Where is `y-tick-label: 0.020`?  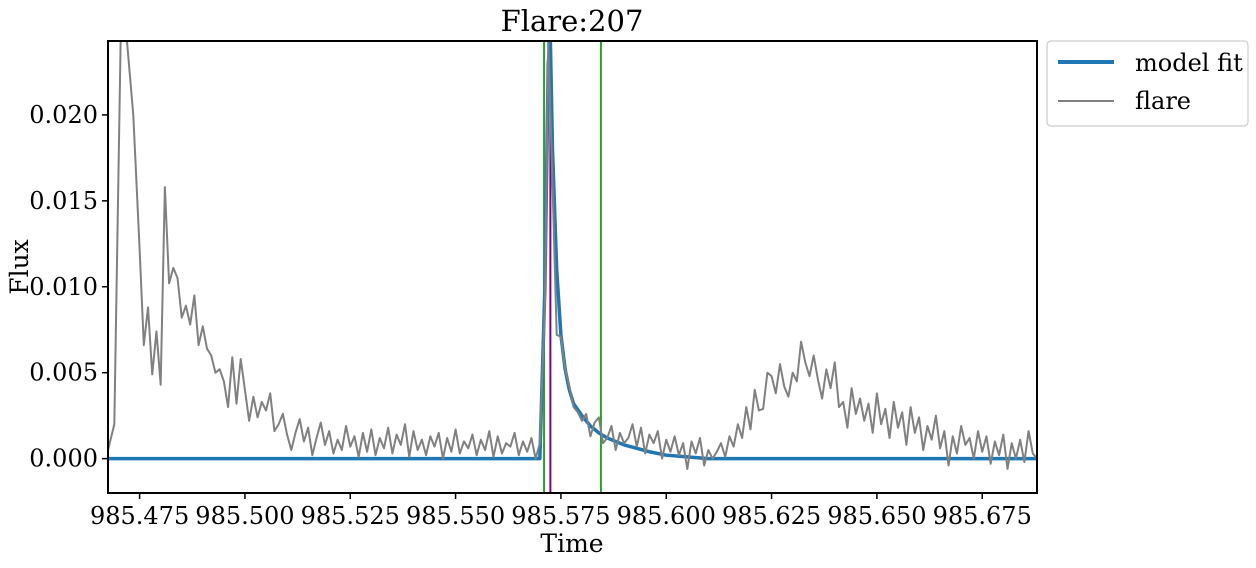 y-tick-label: 0.020 is located at coordinates (63, 115).